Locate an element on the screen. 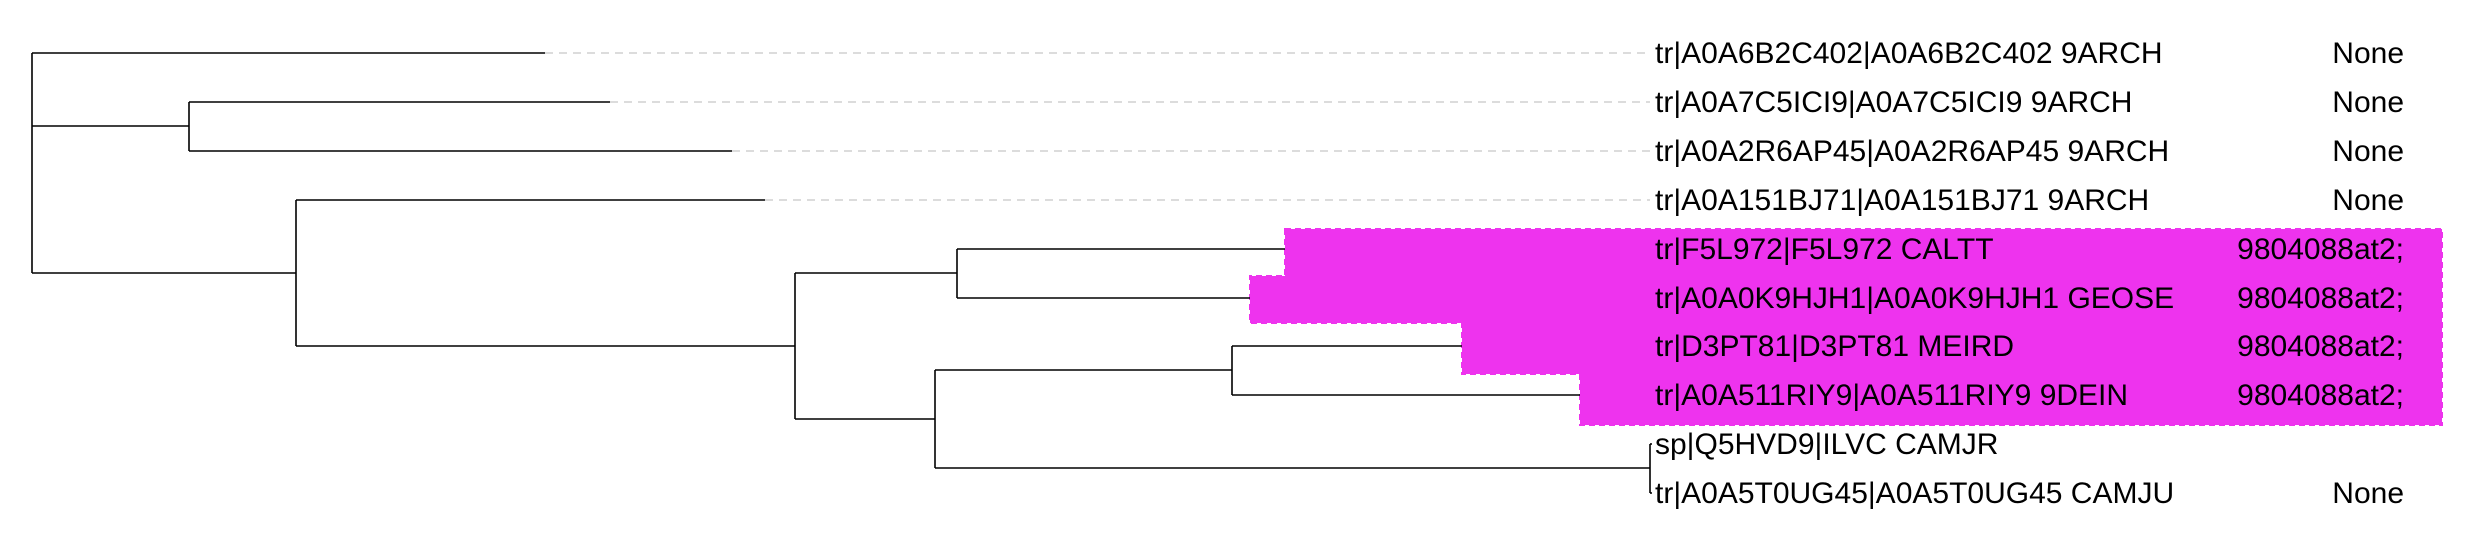  leaf-label: sp|Q5HVD9|ILVC CAMJR is located at coordinates (1826, 444).